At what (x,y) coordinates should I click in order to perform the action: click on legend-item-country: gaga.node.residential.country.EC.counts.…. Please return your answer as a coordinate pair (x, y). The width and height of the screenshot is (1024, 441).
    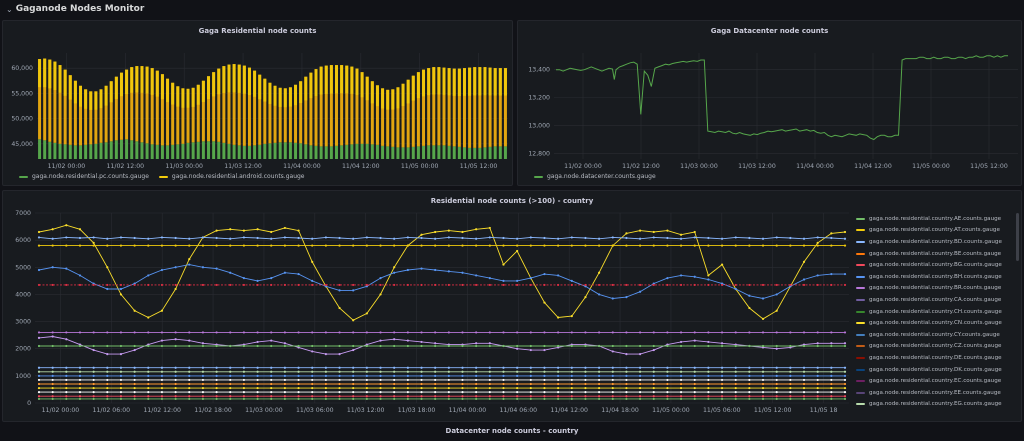
    Looking at the image, I should click on (939, 381).